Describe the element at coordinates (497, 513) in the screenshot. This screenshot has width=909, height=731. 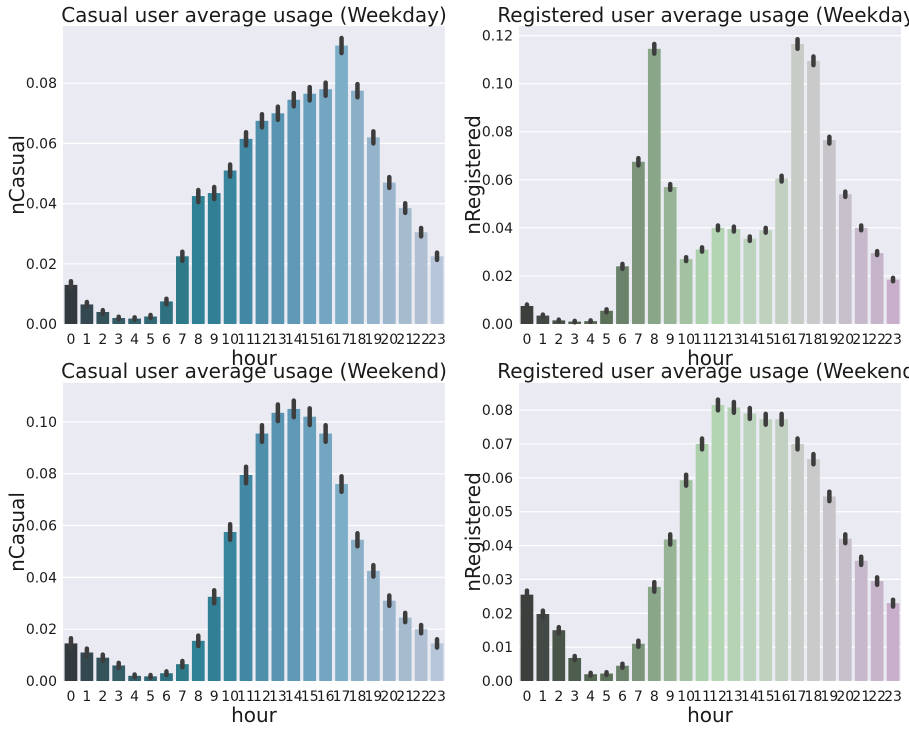
I see `y-tick-label: 0.05` at that location.